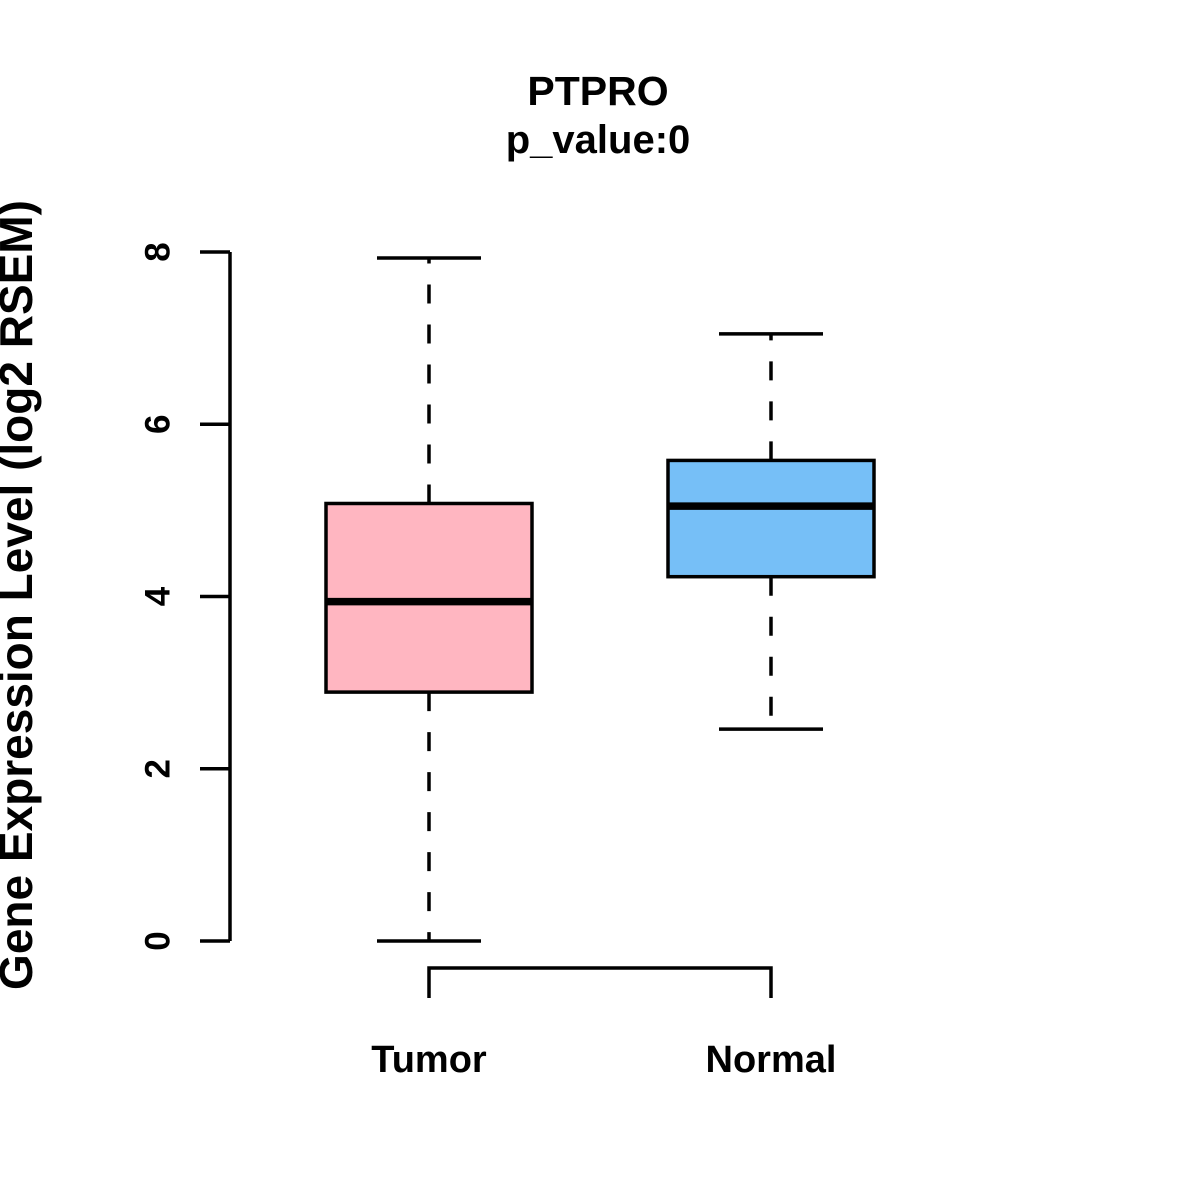 The height and width of the screenshot is (1200, 1200). I want to click on y-tick-label: 2, so click(158, 768).